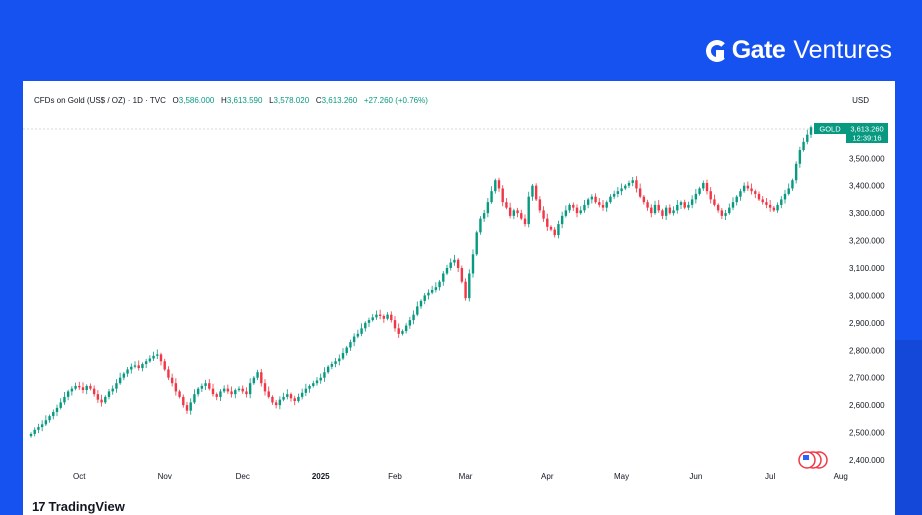 Image resolution: width=922 pixels, height=515 pixels. Describe the element at coordinates (621, 476) in the screenshot. I see `x-tick-label: May` at that location.